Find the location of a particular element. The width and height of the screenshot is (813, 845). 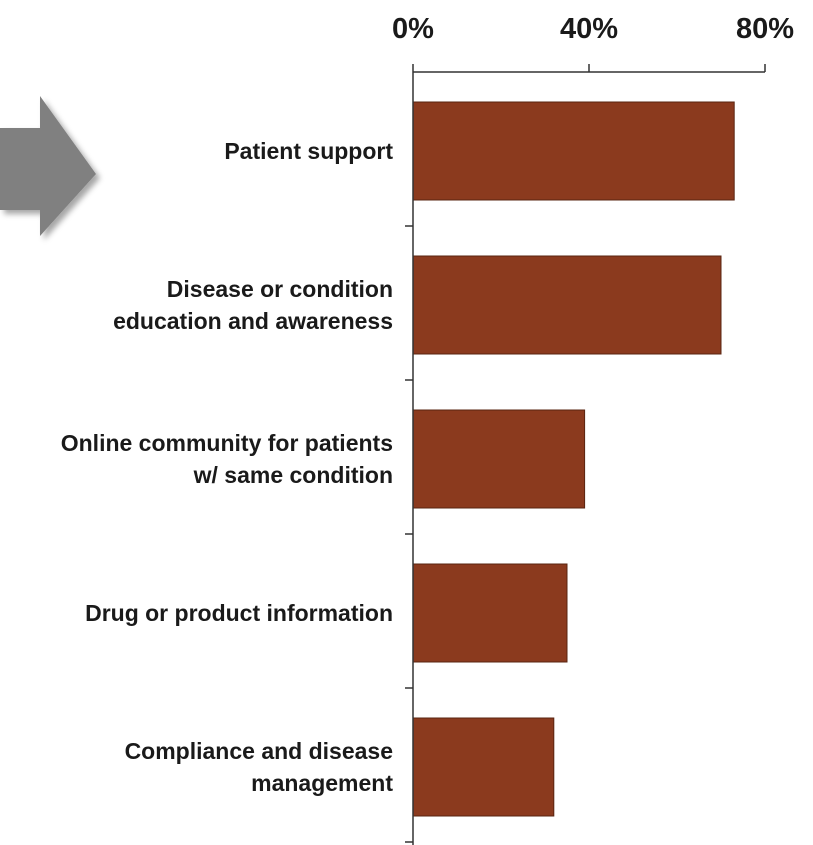

x-tick-label: 40% is located at coordinates (589, 29).